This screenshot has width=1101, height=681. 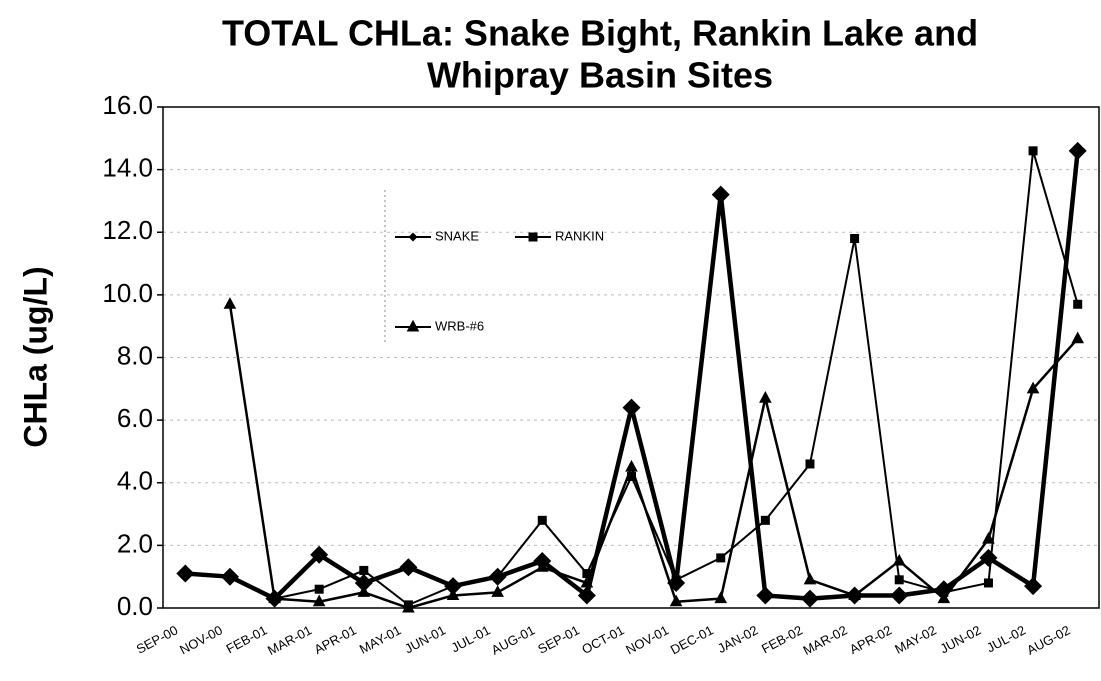 I want to click on x-tick-label: JUN-01, so click(x=425, y=639).